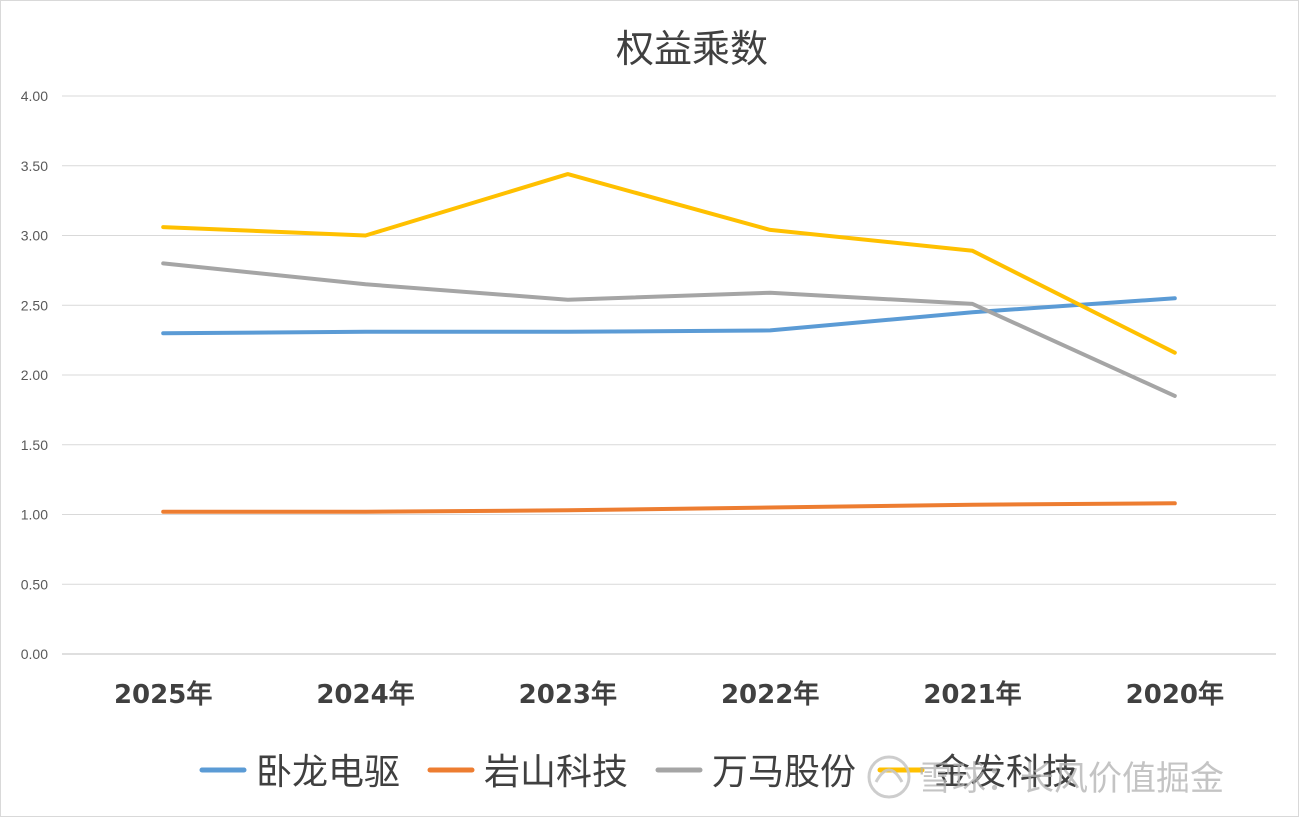 The height and width of the screenshot is (817, 1299). What do you see at coordinates (692, 49) in the screenshot?
I see `chart-title: 权益乘数` at bounding box center [692, 49].